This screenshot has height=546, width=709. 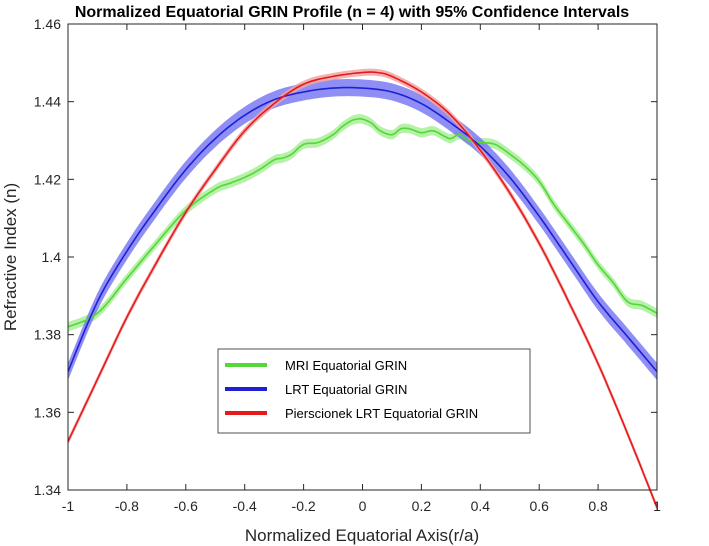 What do you see at coordinates (363, 506) in the screenshot?
I see `x-tick-label: 0` at bounding box center [363, 506].